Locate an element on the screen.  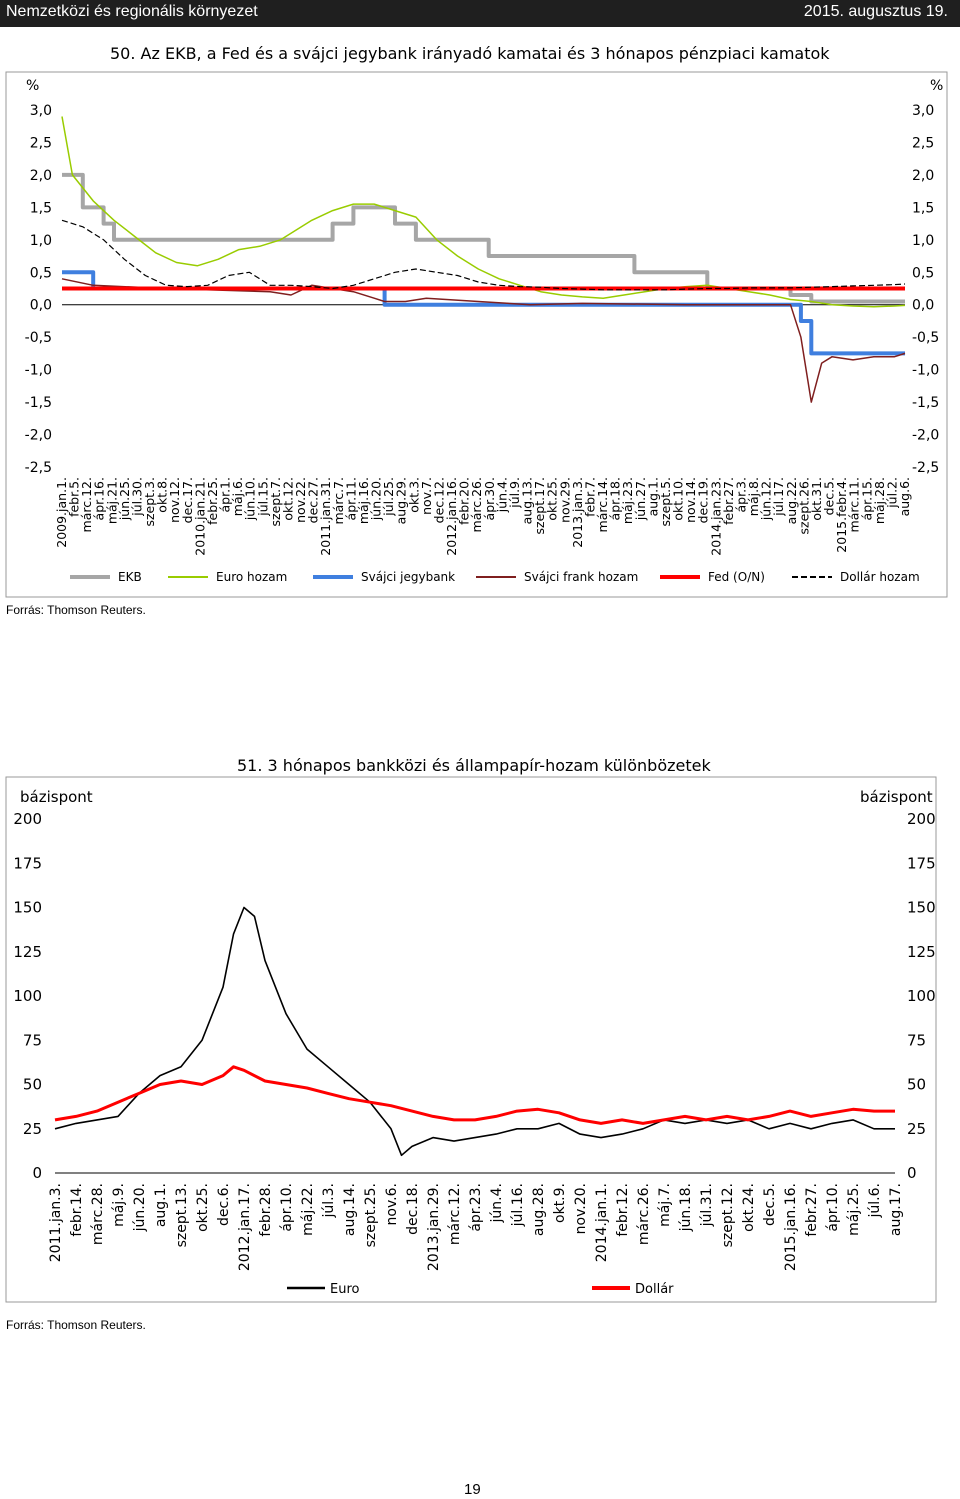
chart1-ytick-left: -0,5 is located at coordinates (38, 338).